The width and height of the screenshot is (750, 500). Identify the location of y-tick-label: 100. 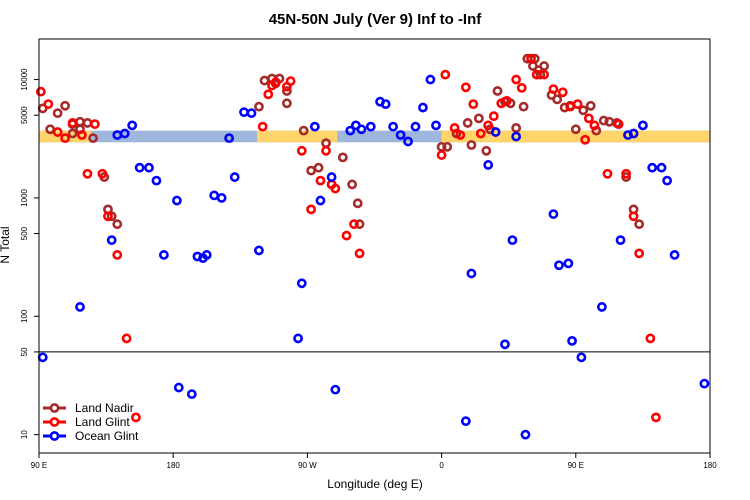
(24, 316).